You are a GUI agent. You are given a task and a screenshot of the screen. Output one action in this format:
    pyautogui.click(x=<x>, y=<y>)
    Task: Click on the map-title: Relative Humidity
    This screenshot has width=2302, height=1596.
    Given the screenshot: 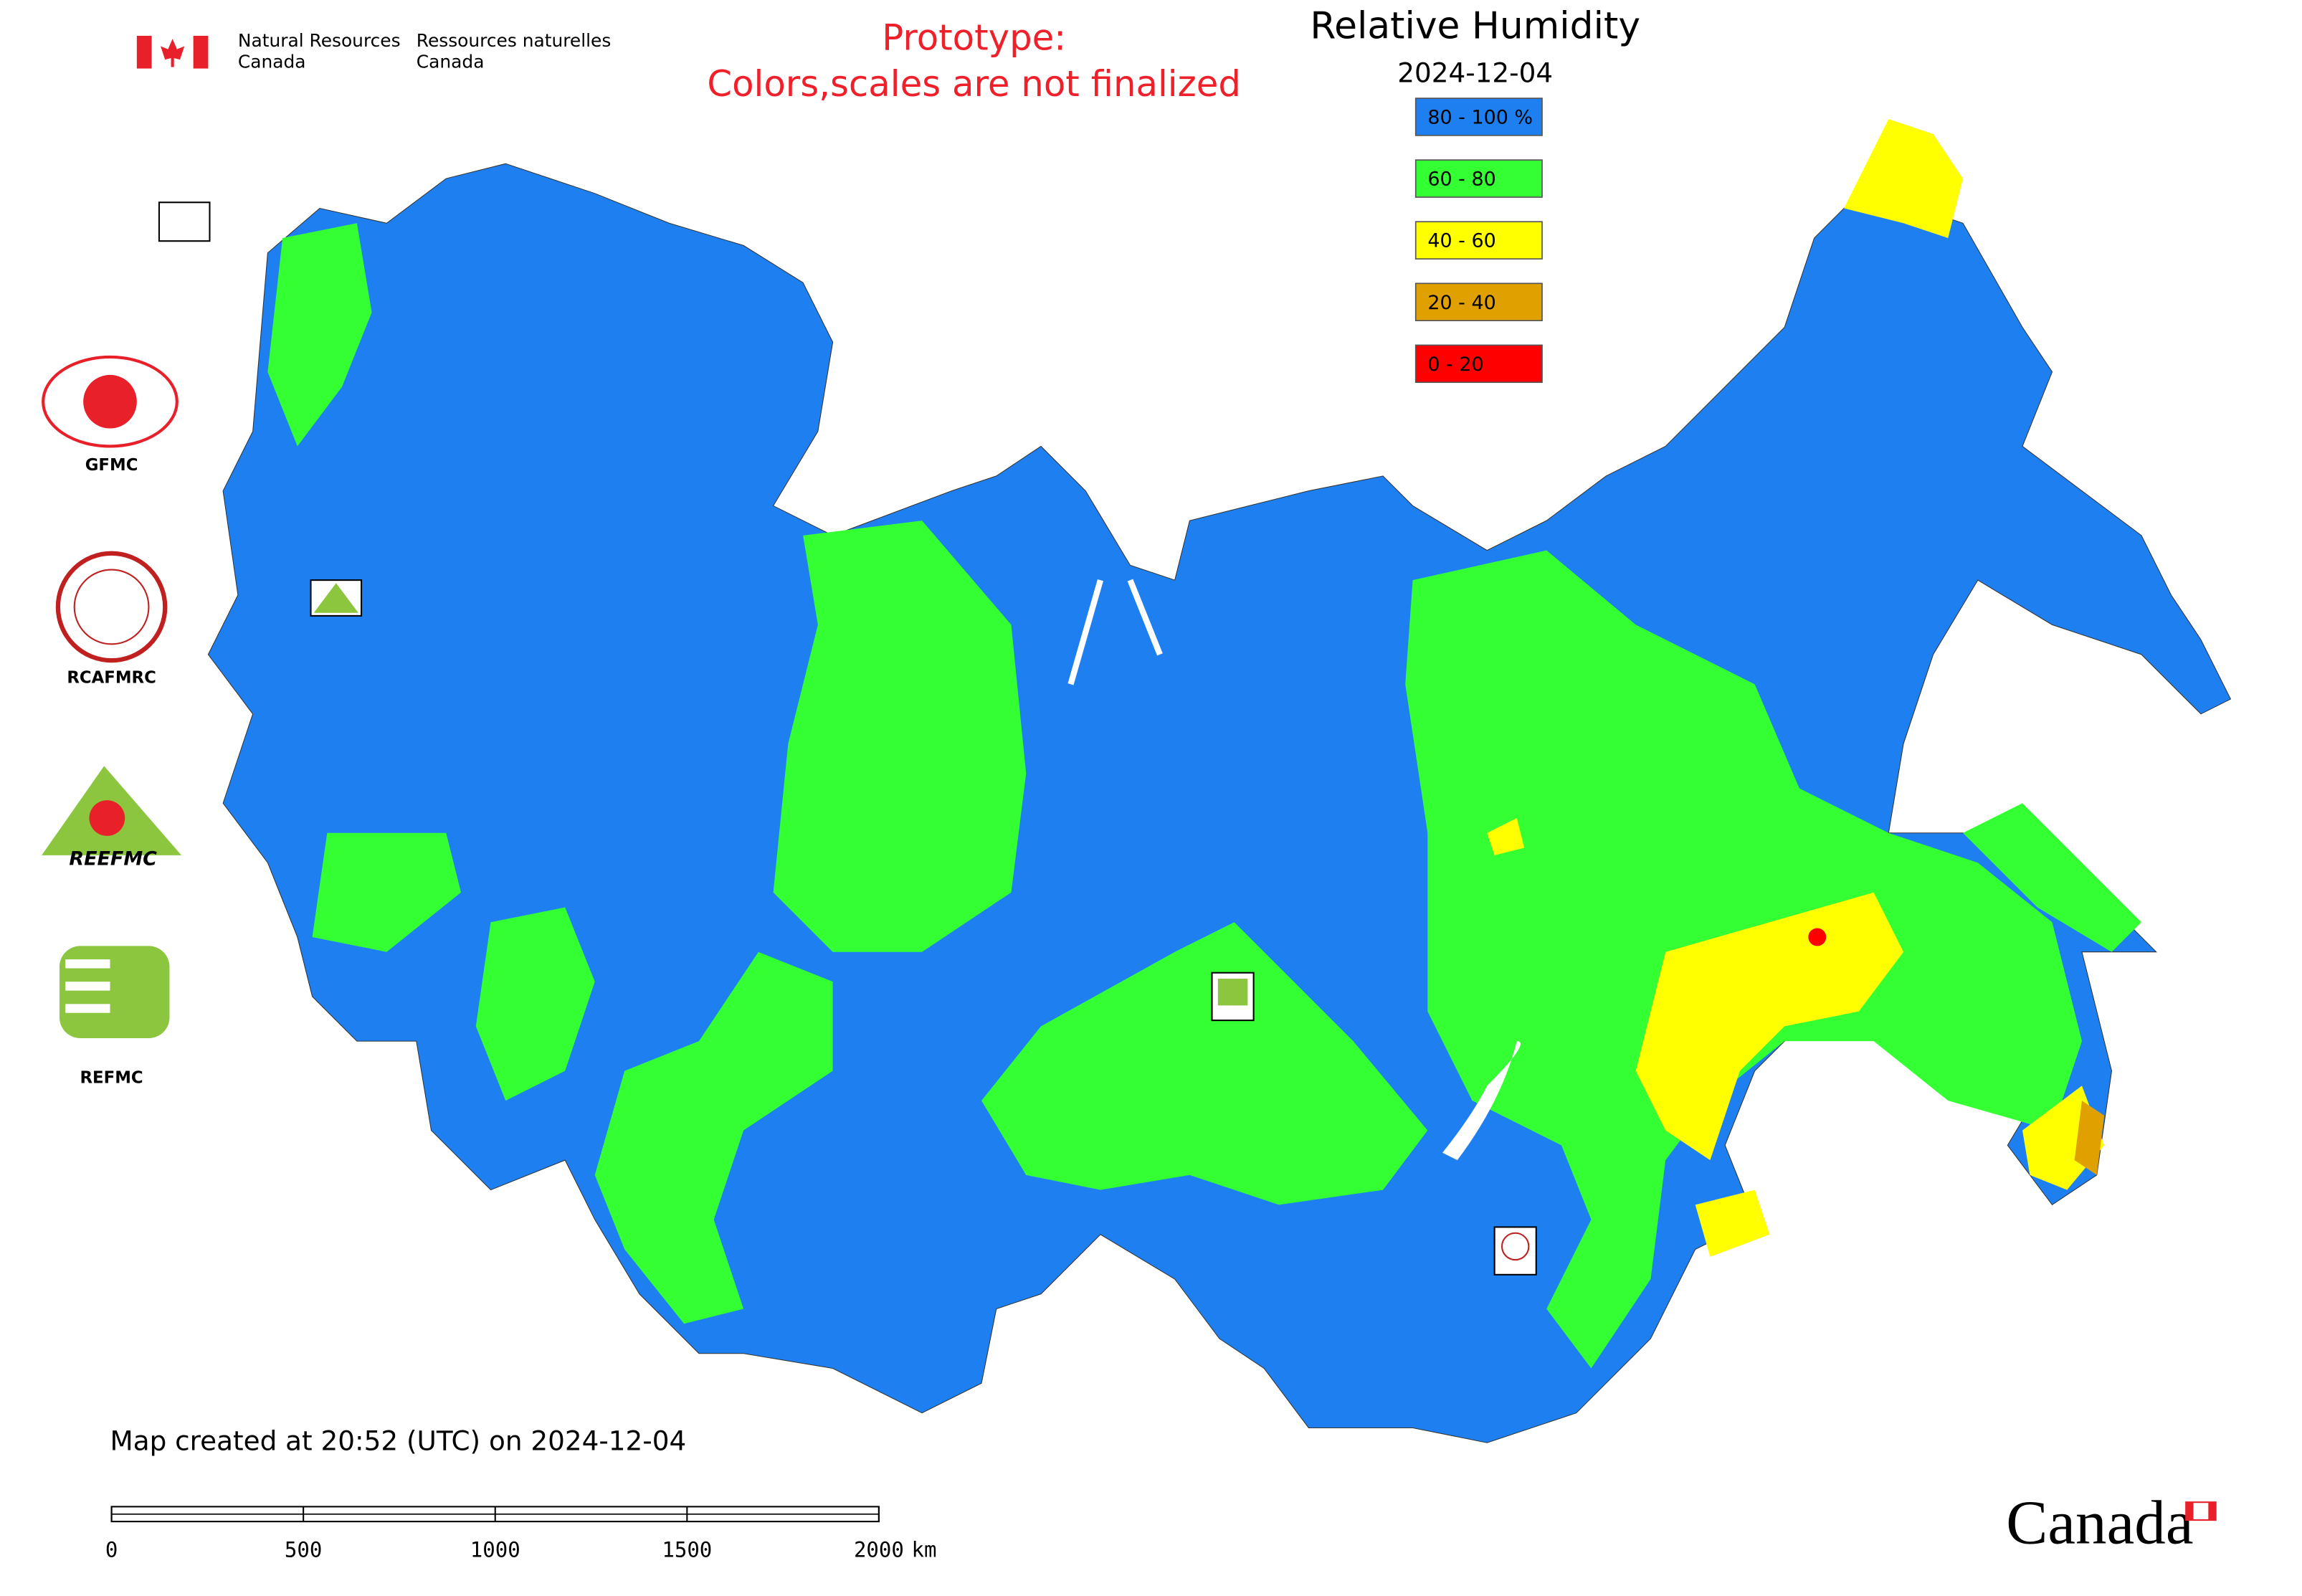 What is the action you would take?
    pyautogui.click(x=1475, y=26)
    